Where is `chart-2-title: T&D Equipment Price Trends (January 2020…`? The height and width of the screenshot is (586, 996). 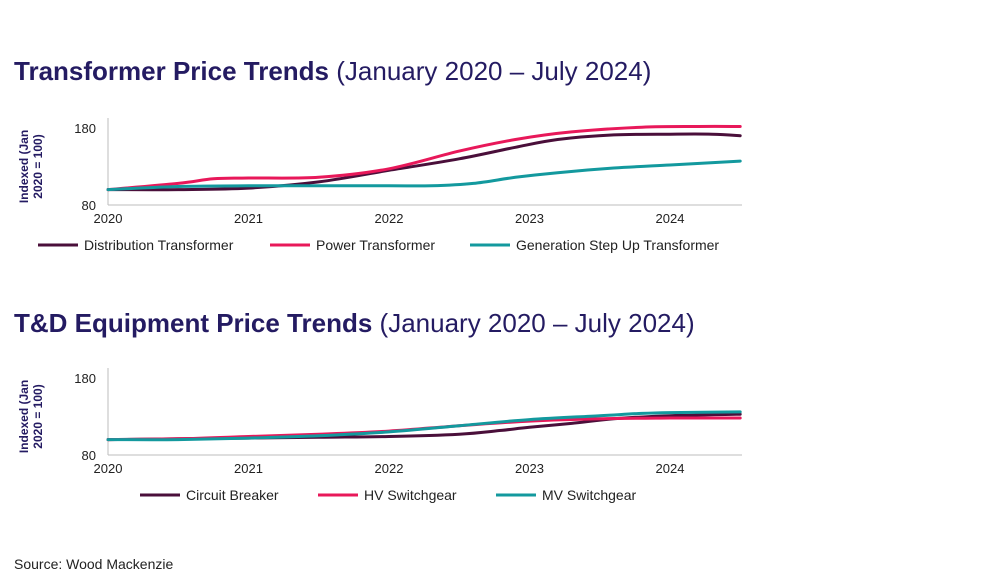
chart-2-title: T&D Equipment Price Trends (January 2020… is located at coordinates (354, 323).